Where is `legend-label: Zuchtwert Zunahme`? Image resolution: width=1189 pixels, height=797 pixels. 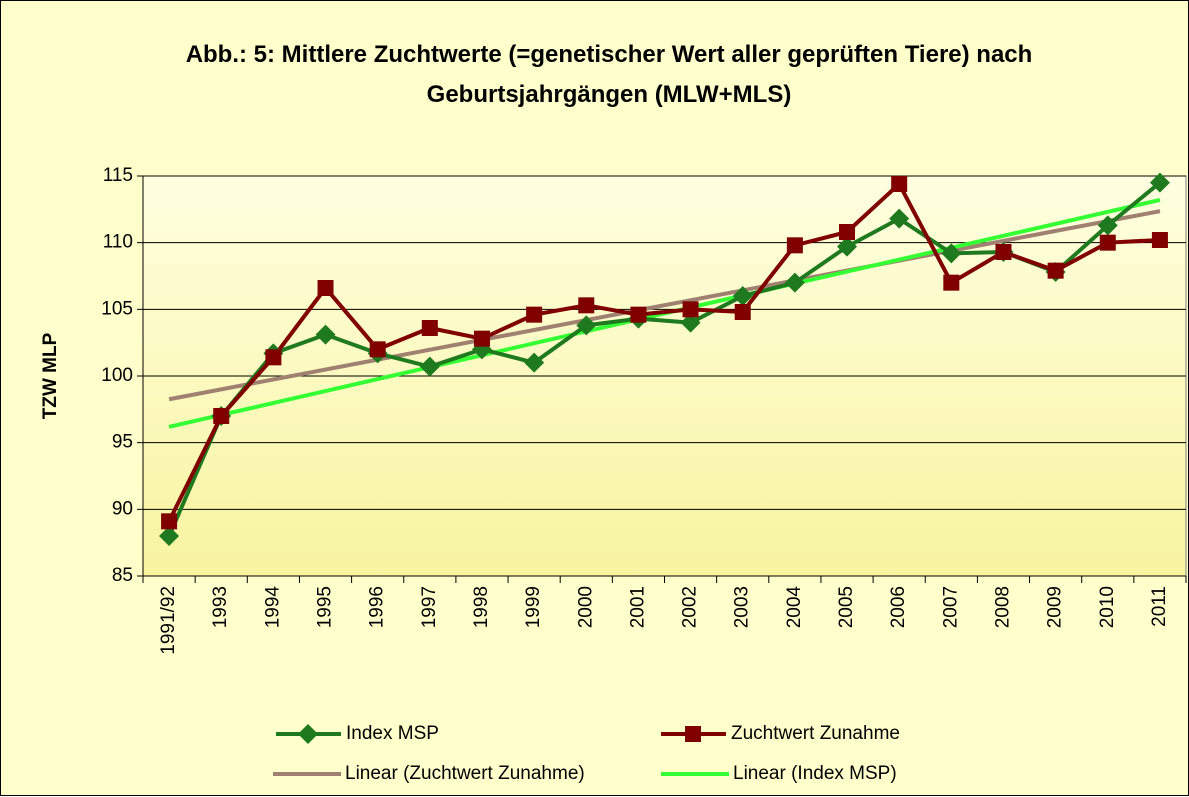 legend-label: Zuchtwert Zunahme is located at coordinates (815, 733).